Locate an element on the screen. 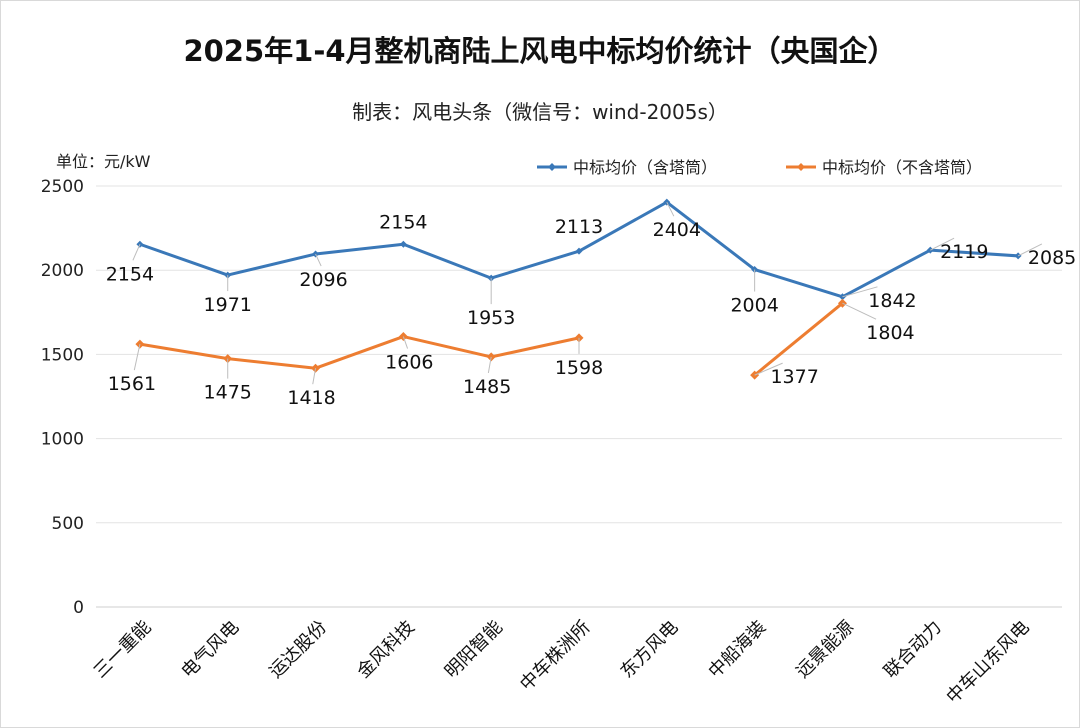 The width and height of the screenshot is (1080, 728). data-label: 1561 is located at coordinates (132, 384).